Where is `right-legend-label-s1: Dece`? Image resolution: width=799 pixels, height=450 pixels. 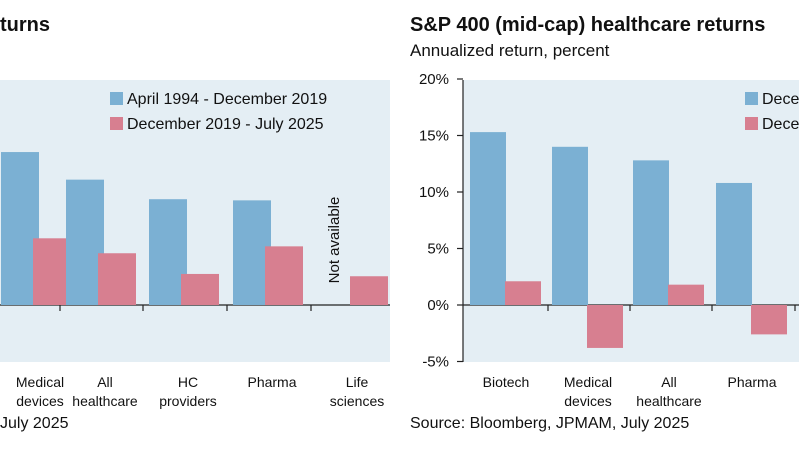
right-legend-label-s1: Dece is located at coordinates (780, 99).